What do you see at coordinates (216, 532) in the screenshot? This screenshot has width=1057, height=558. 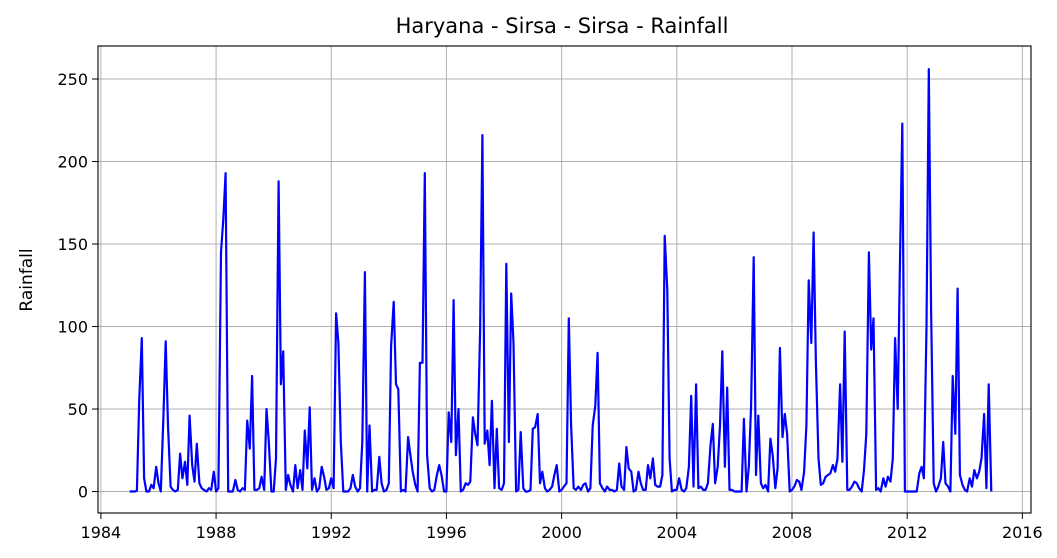 I see `x-tick-label: 1988` at bounding box center [216, 532].